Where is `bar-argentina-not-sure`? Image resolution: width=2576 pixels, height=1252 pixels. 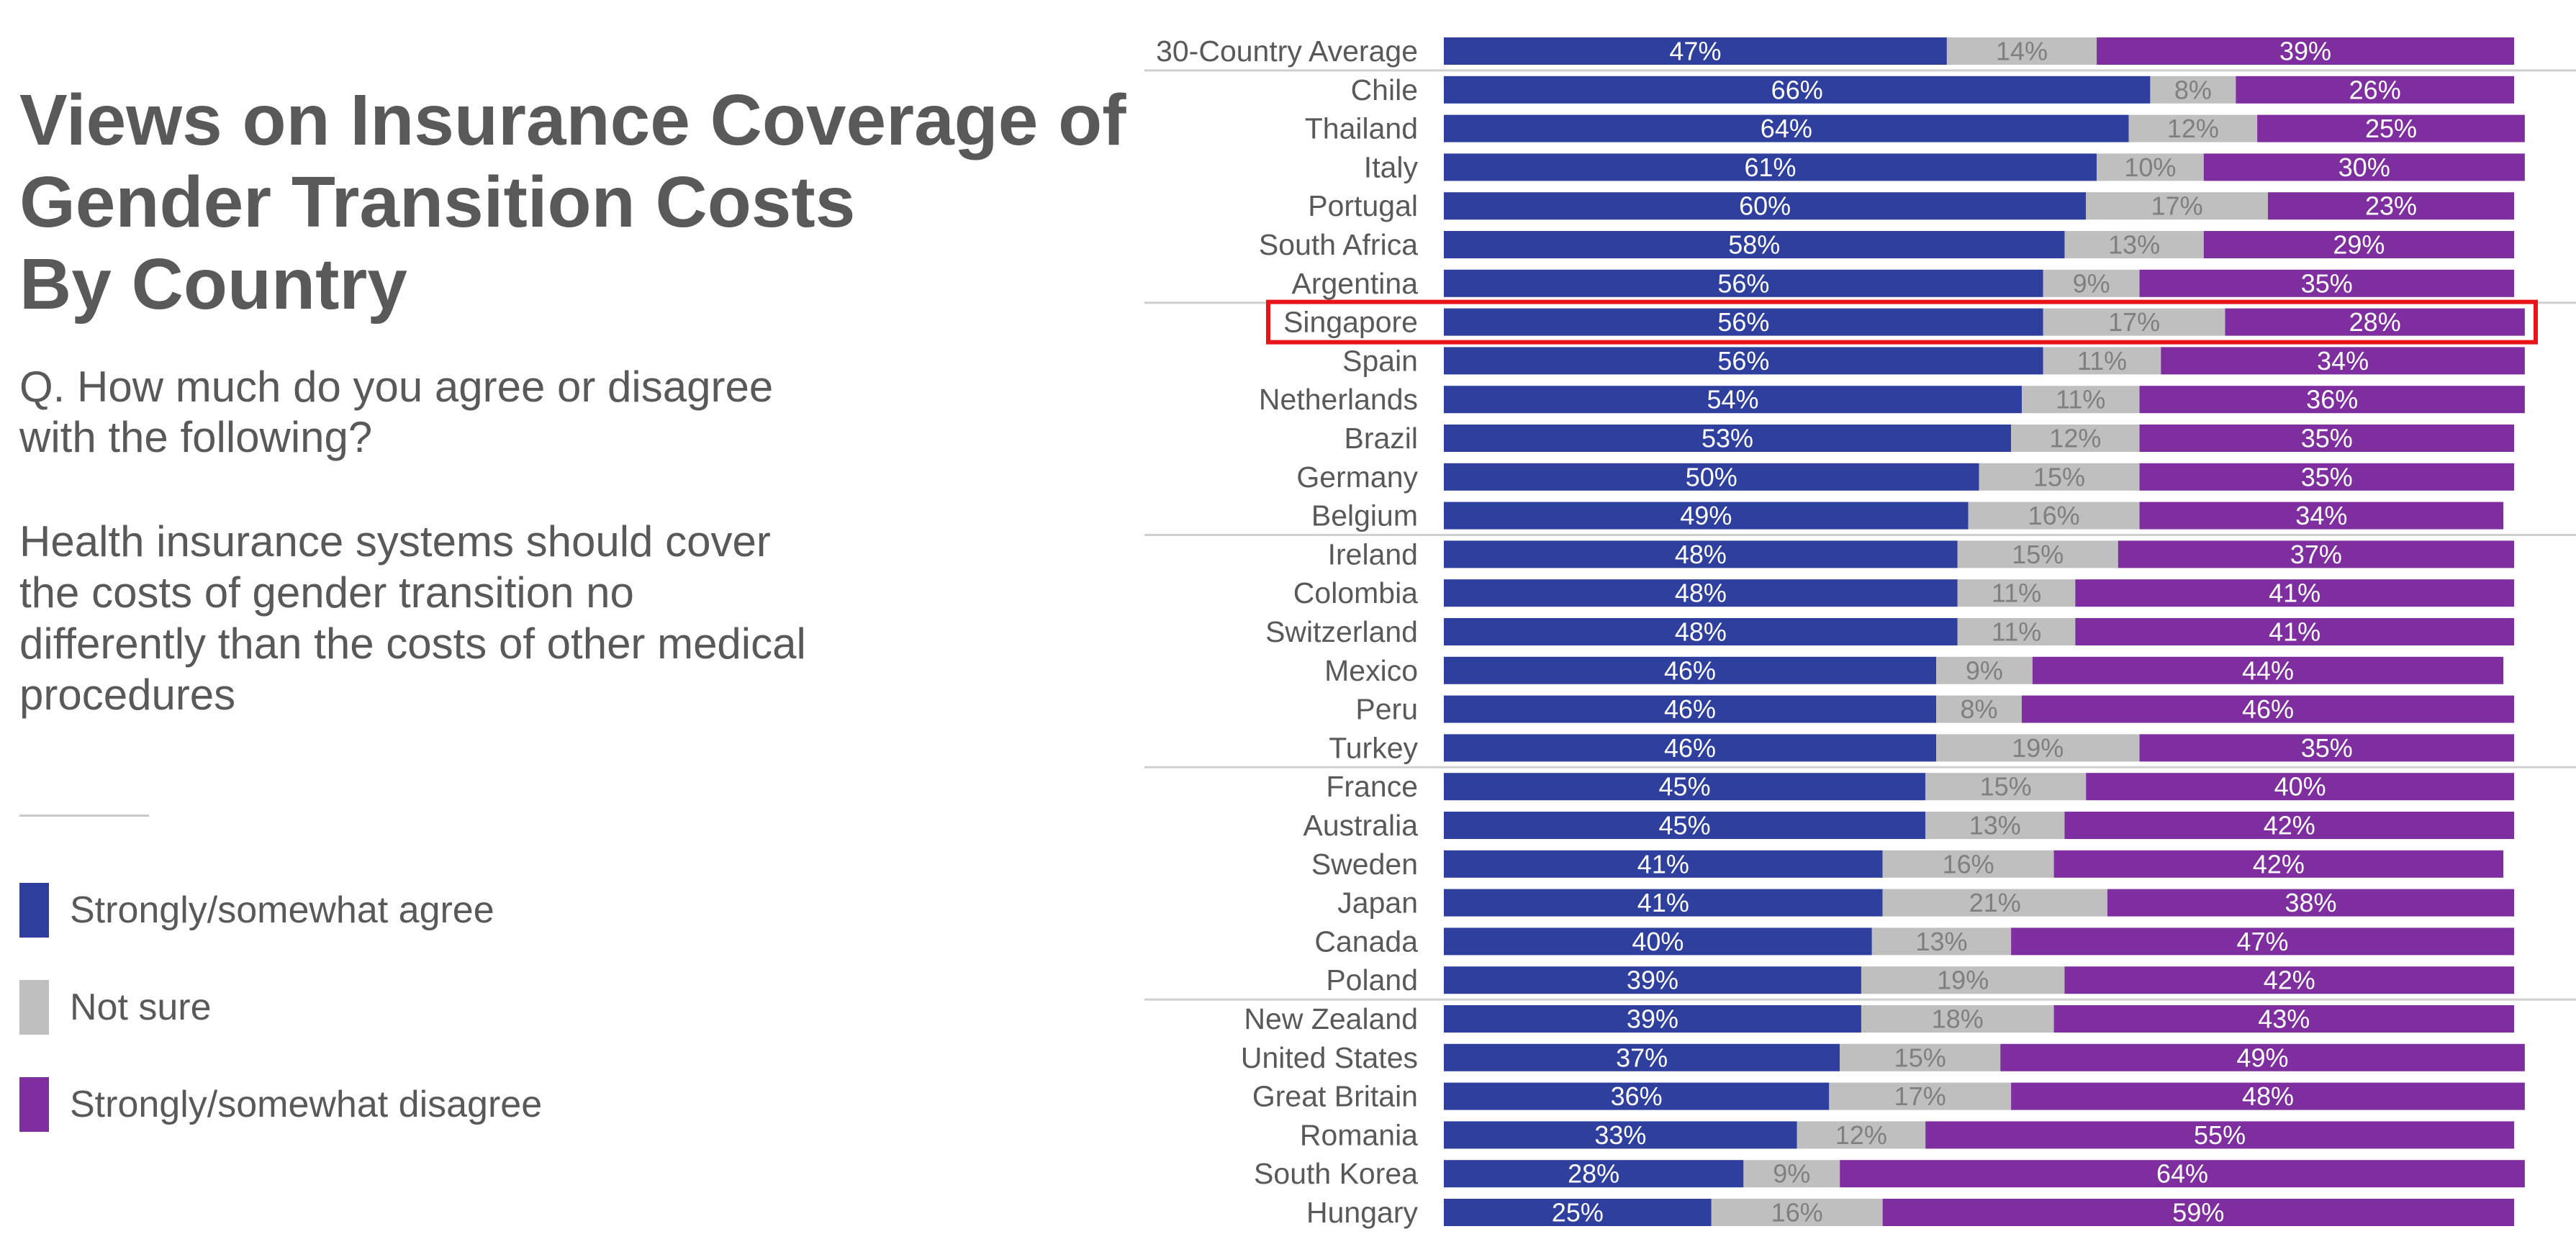
bar-argentina-not-sure is located at coordinates (2091, 283).